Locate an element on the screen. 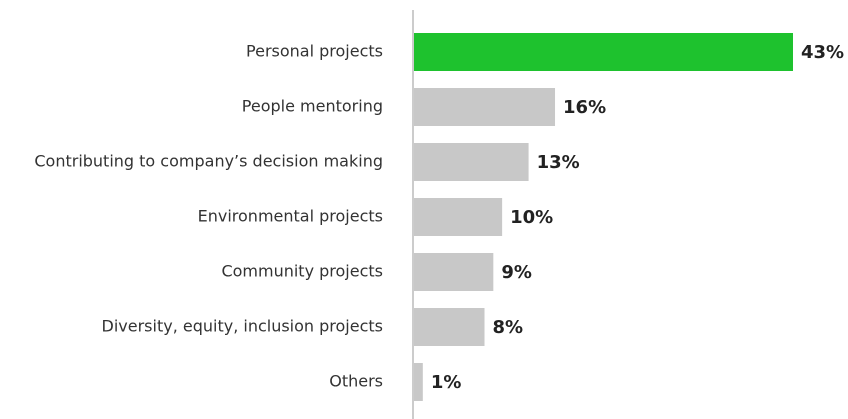  value-label: 43% is located at coordinates (822, 52).